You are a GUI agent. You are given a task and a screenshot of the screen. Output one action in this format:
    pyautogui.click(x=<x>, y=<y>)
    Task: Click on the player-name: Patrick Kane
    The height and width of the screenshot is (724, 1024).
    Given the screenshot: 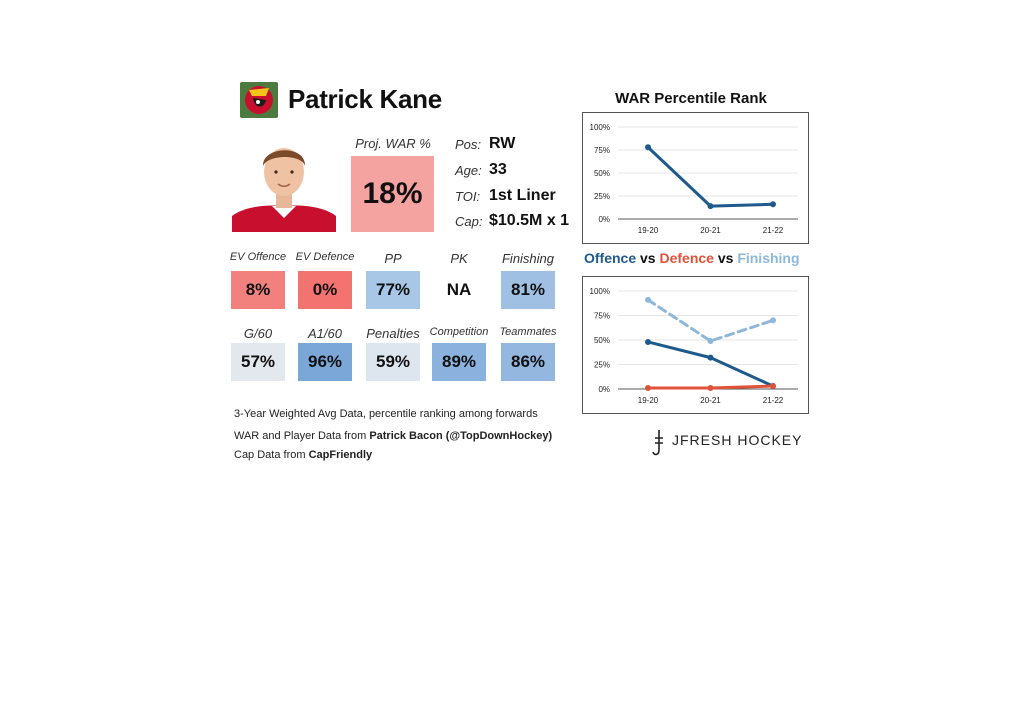 What is the action you would take?
    pyautogui.click(x=365, y=99)
    